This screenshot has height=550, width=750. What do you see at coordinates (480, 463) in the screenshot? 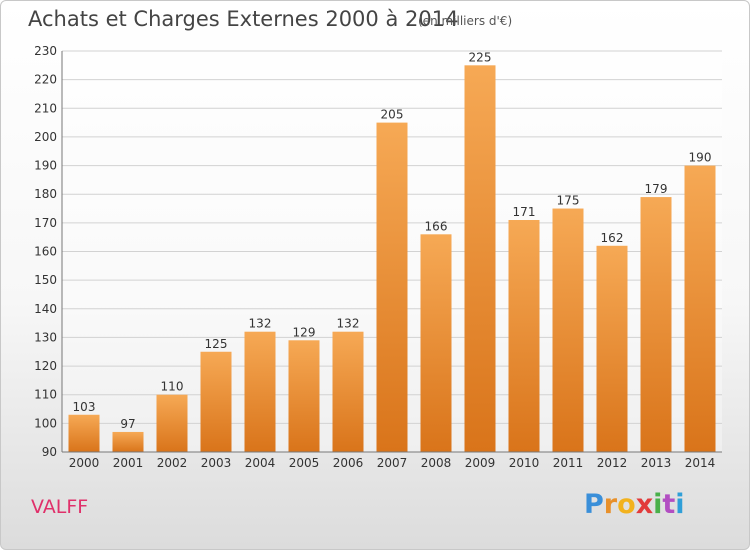
I see `x-tick-label: 2009` at bounding box center [480, 463].